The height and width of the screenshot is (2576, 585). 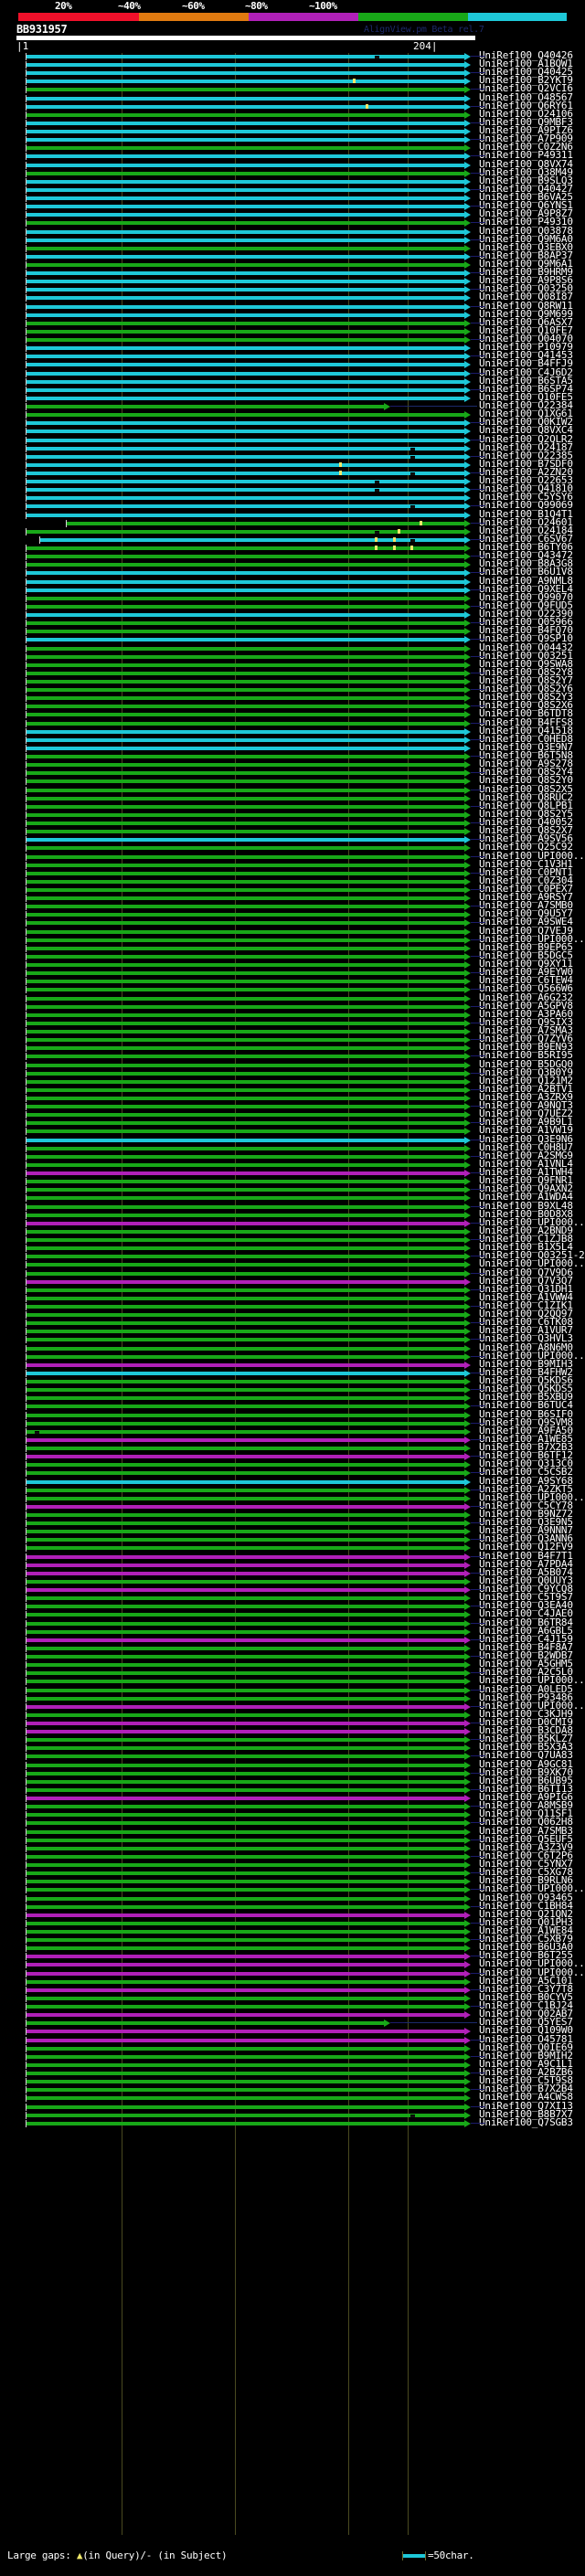 I want to click on hit-label: UniRef100_Q8S2Y0, so click(x=526, y=780).